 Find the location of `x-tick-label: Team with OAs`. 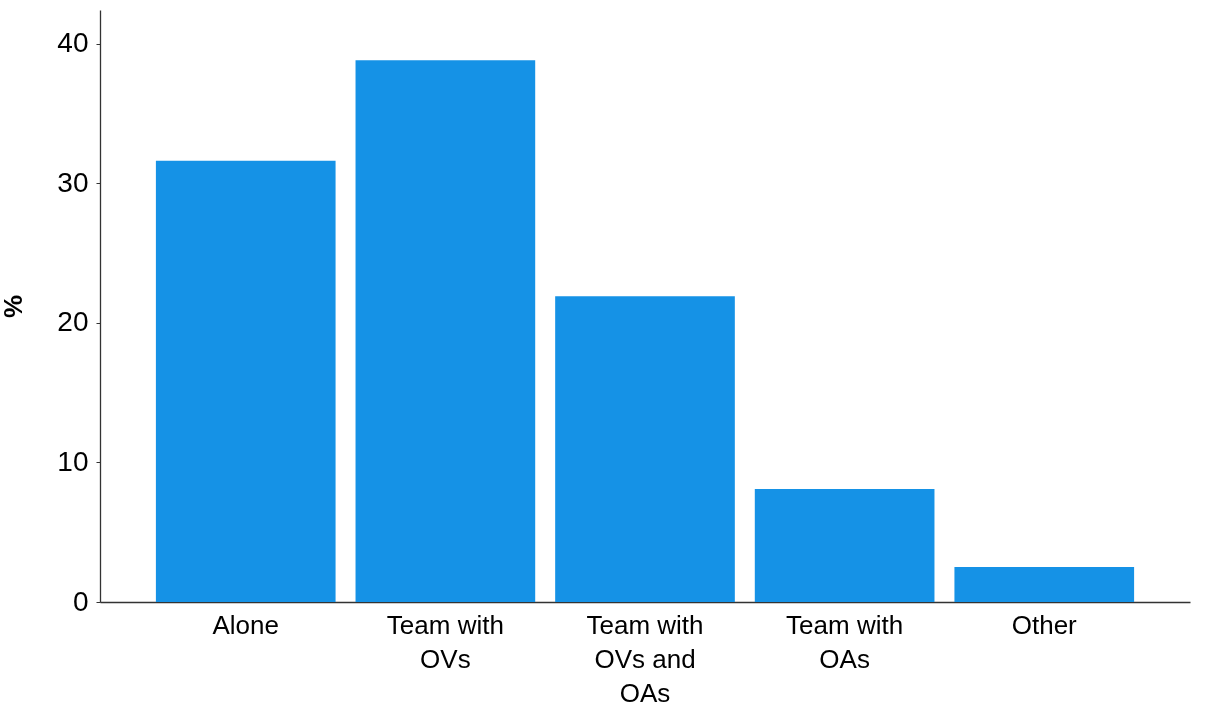

x-tick-label: Team with OAs is located at coordinates (845, 641).